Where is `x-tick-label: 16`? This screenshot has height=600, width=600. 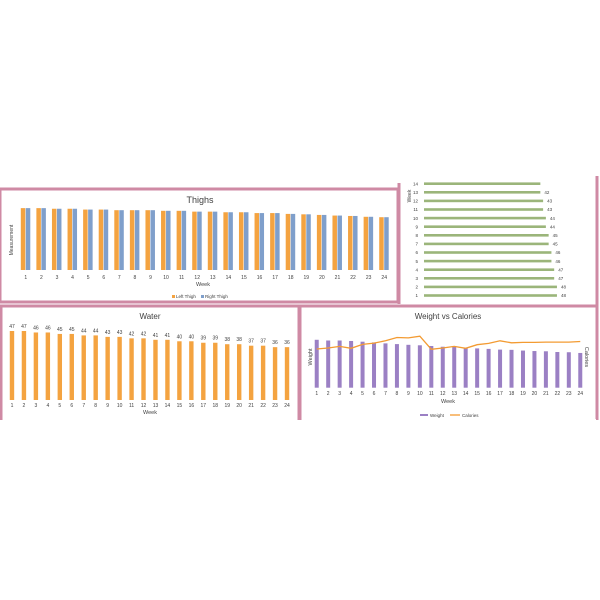
x-tick-label: 16 is located at coordinates (260, 278).